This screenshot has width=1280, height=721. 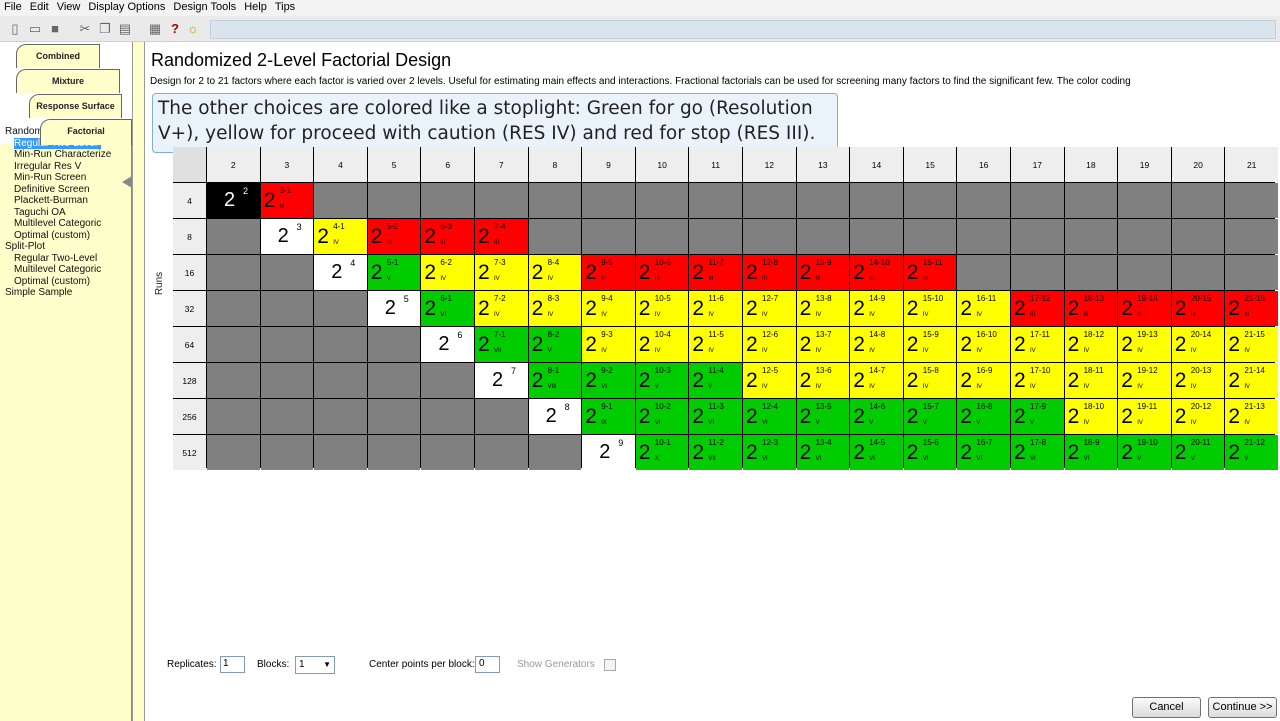 I want to click on design-cell: 2 15-11 III, so click(x=930, y=272).